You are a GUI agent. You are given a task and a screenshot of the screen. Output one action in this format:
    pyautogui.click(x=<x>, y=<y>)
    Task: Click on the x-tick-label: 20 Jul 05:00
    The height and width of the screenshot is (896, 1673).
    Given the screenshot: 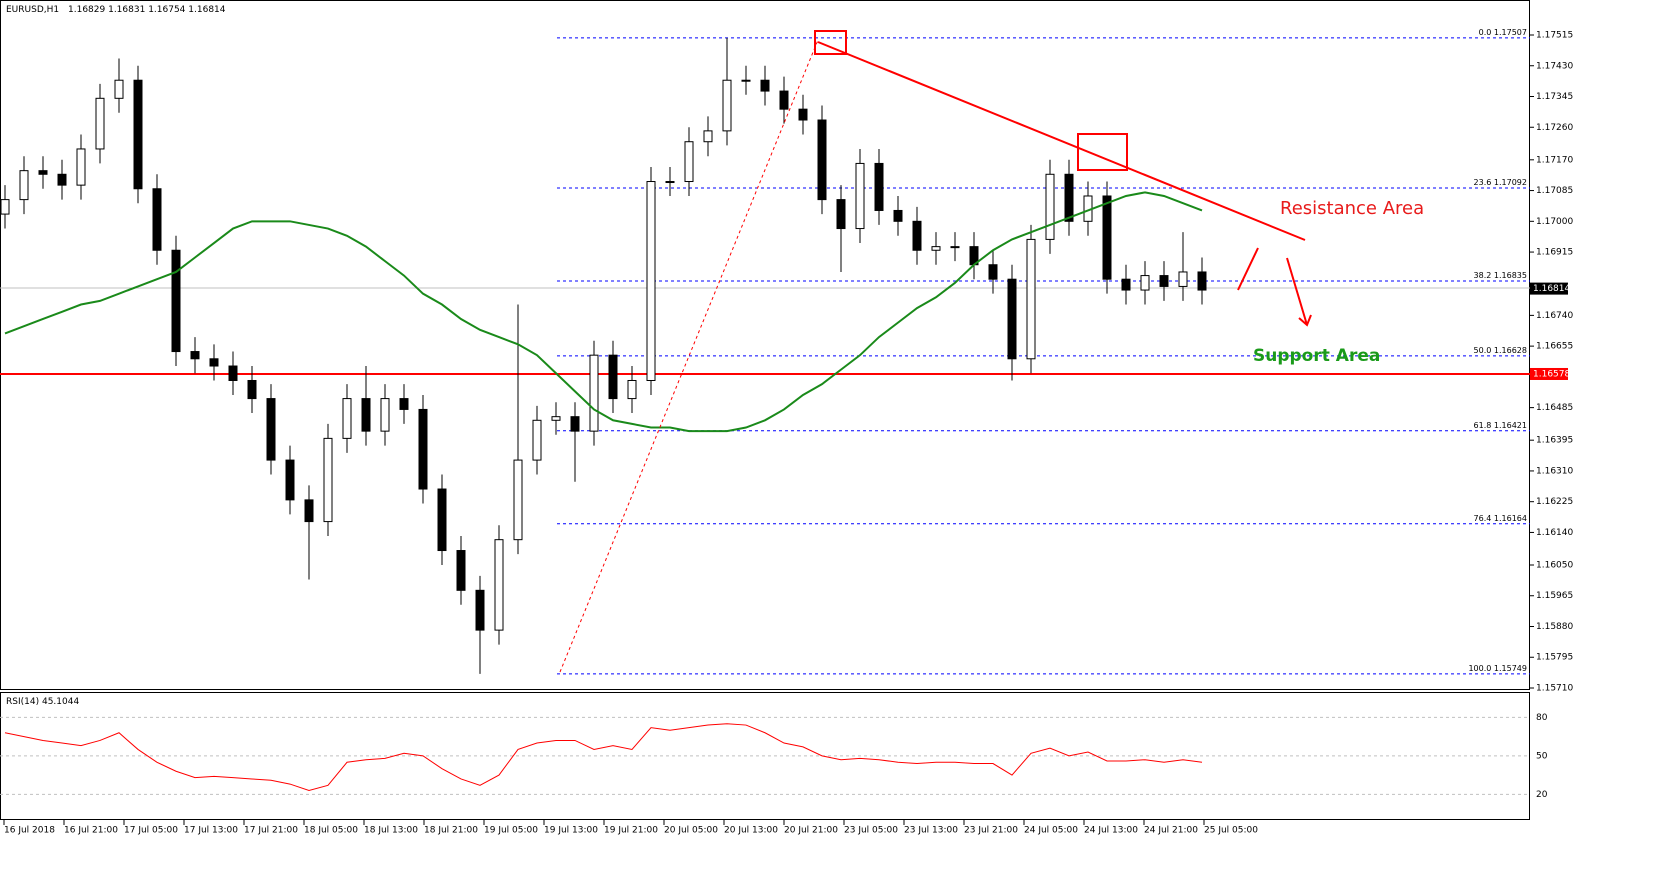 What is the action you would take?
    pyautogui.click(x=691, y=831)
    